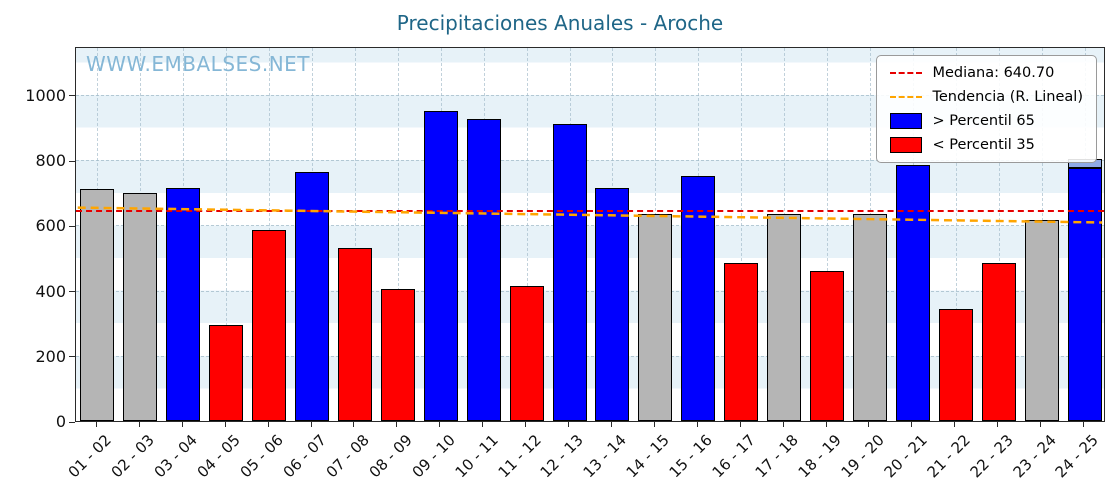  Describe the element at coordinates (819, 456) in the screenshot. I see `x-tick-label: 18 - 19` at that location.